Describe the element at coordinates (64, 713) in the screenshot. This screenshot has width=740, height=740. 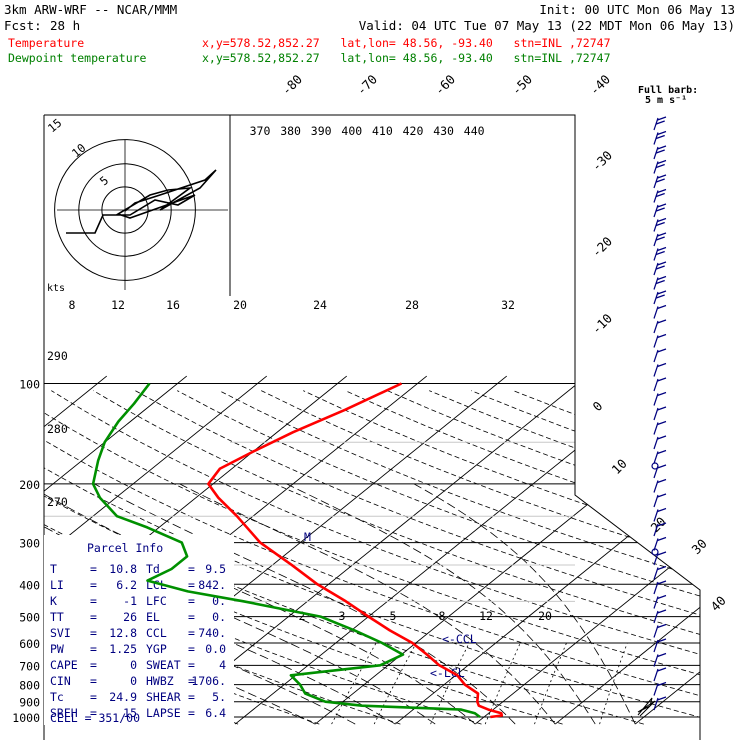
I see `parcel-key: SREH` at that location.